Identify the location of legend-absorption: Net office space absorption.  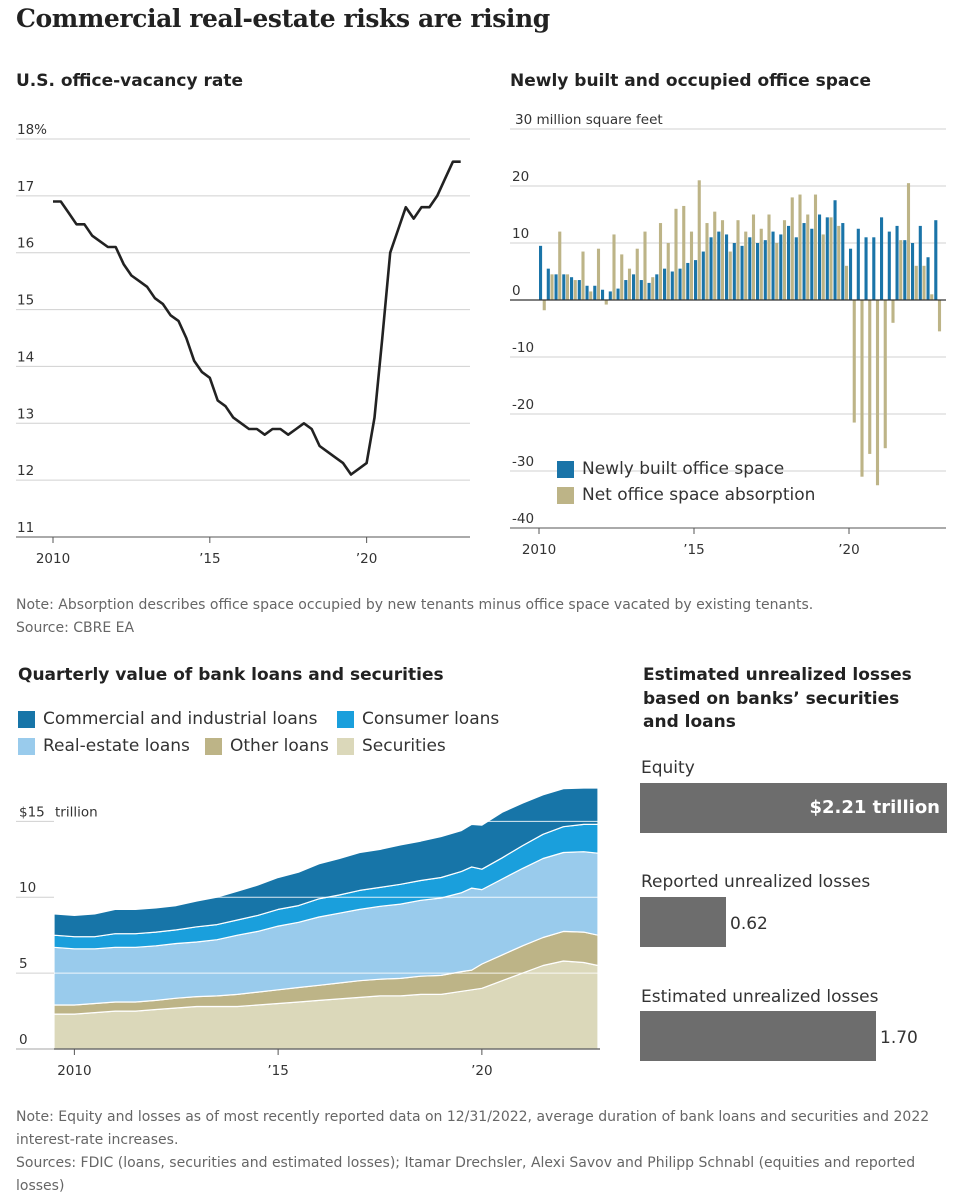
(686, 495).